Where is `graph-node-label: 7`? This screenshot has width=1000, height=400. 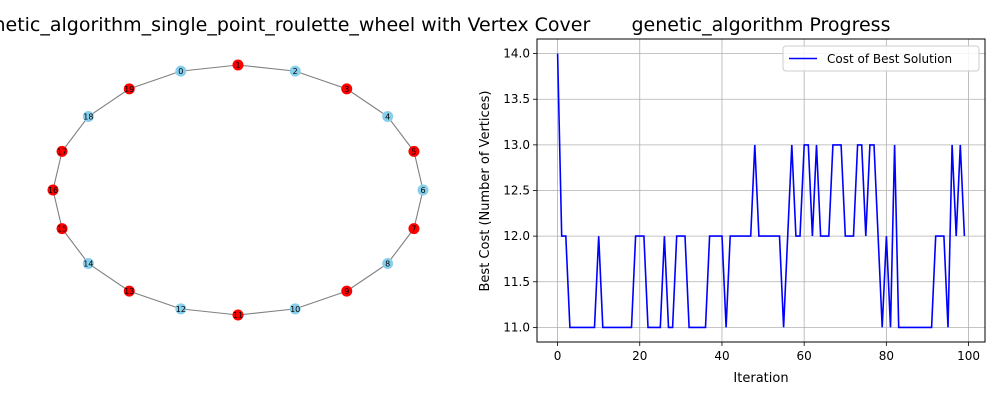
graph-node-label: 7 is located at coordinates (413, 229).